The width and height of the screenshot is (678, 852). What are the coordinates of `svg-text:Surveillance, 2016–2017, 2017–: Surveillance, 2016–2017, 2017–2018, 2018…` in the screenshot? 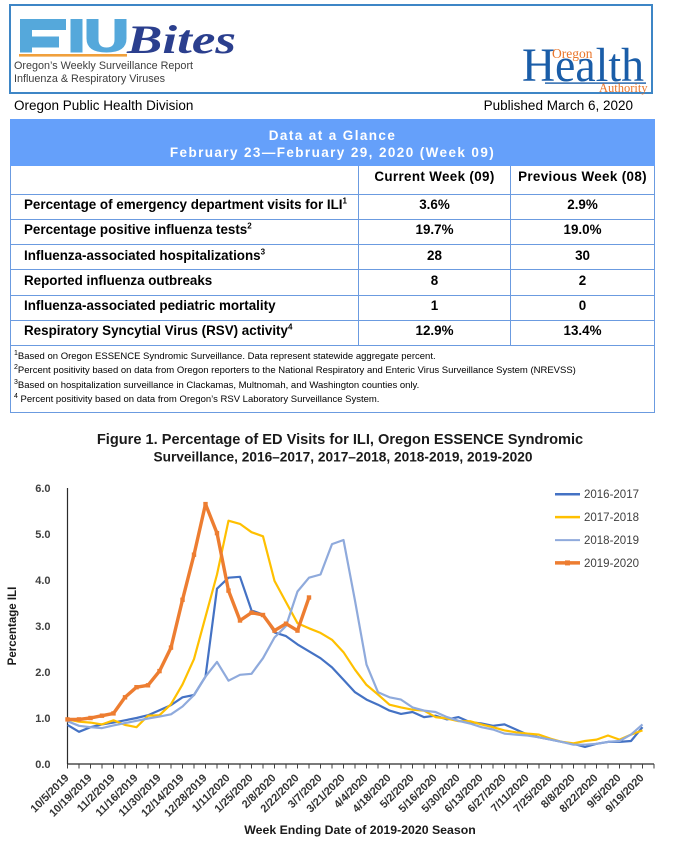 It's located at (342, 457).